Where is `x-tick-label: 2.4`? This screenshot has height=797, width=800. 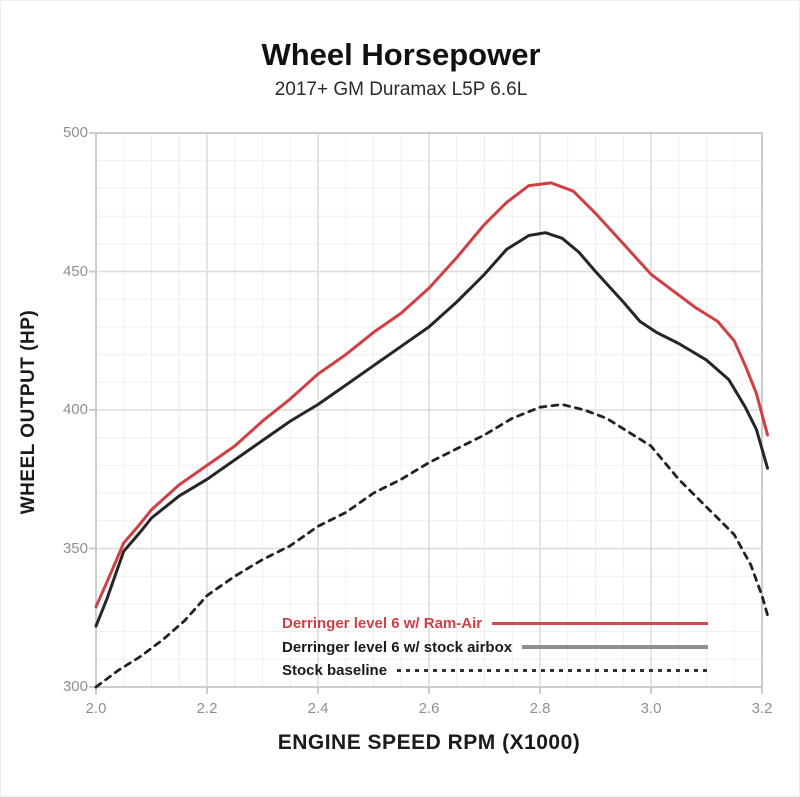 x-tick-label: 2.4 is located at coordinates (318, 708).